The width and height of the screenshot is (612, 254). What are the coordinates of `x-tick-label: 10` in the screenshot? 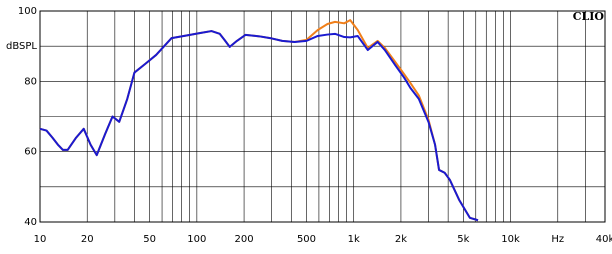 It's located at (40, 239).